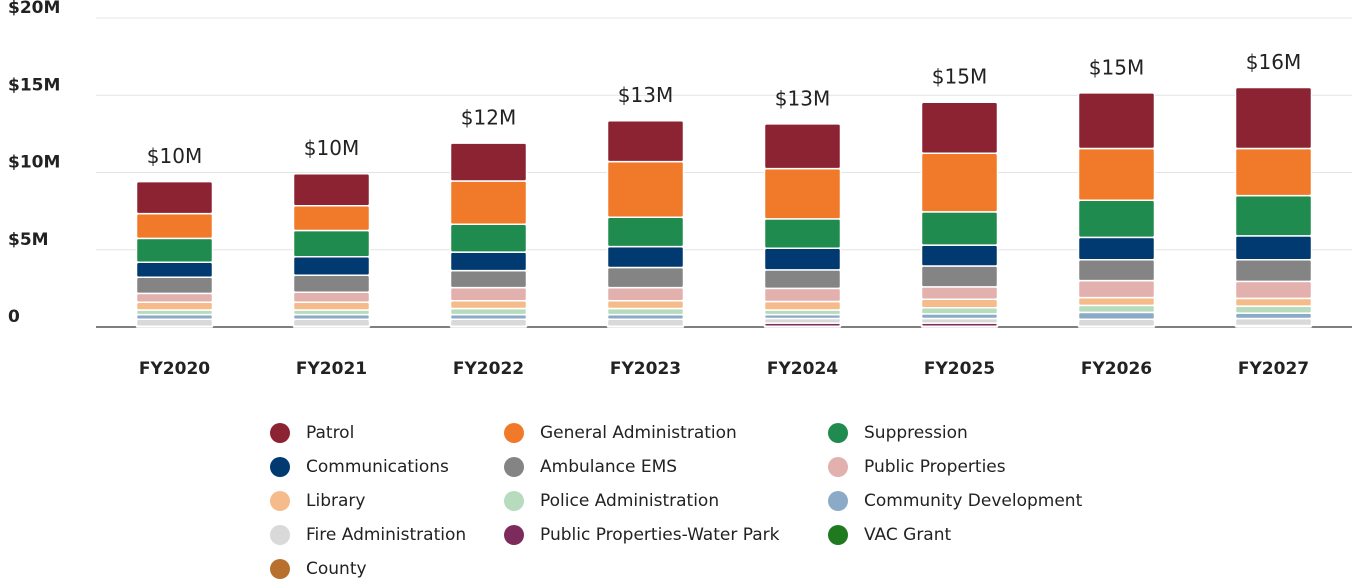  I want to click on legend-label: VAC Grant, so click(908, 535).